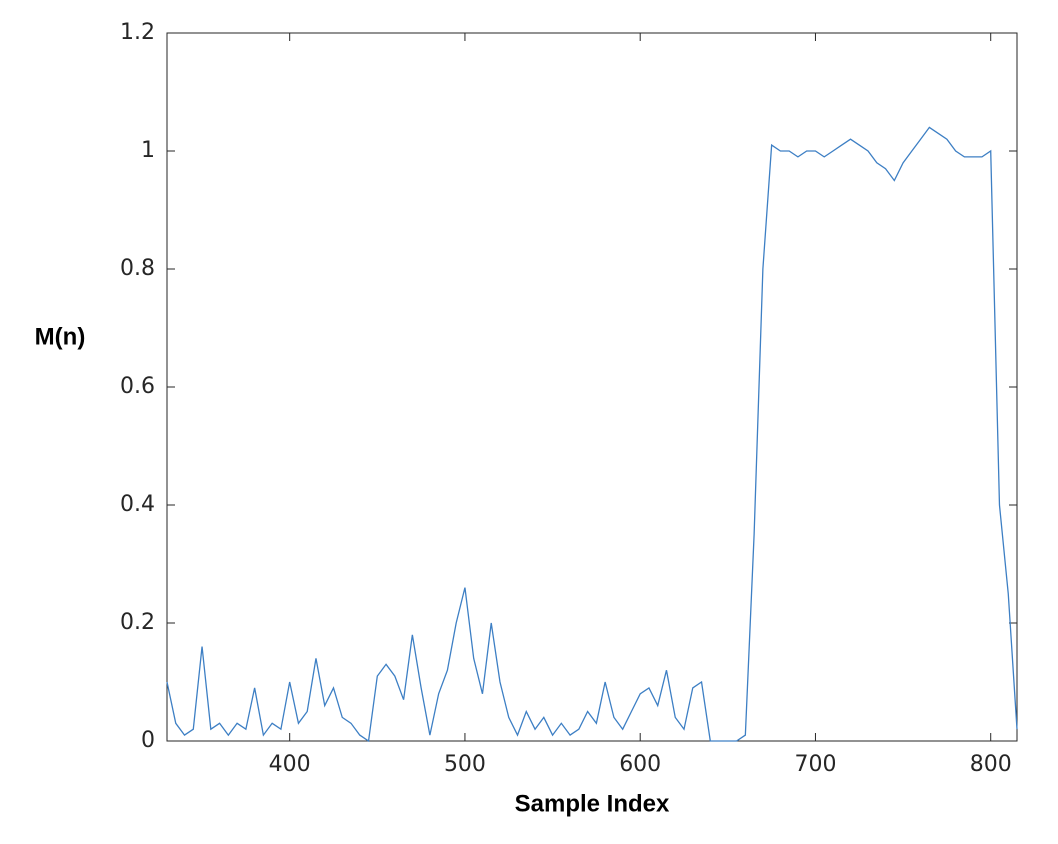  I want to click on y-tick-label: 0, so click(148, 740).